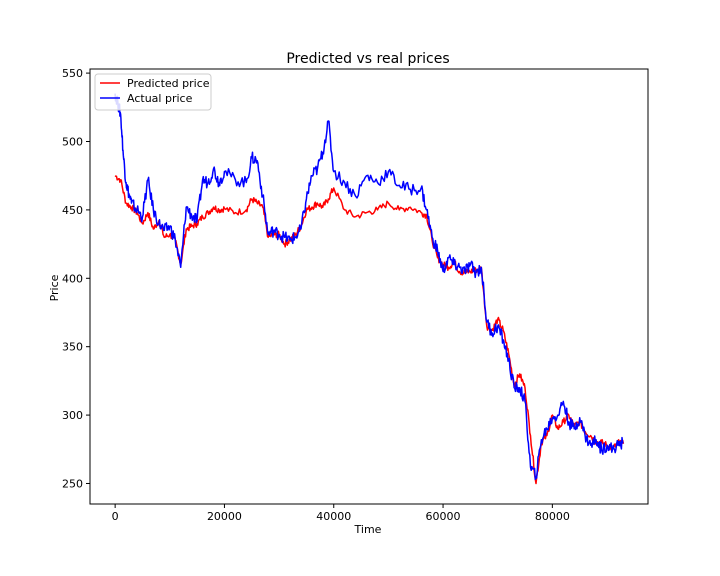  I want to click on legend: Predicted price Actual price, so click(153, 92).